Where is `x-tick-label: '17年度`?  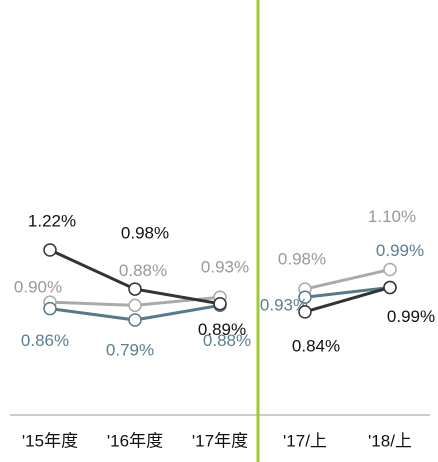 x-tick-label: '17年度 is located at coordinates (220, 440).